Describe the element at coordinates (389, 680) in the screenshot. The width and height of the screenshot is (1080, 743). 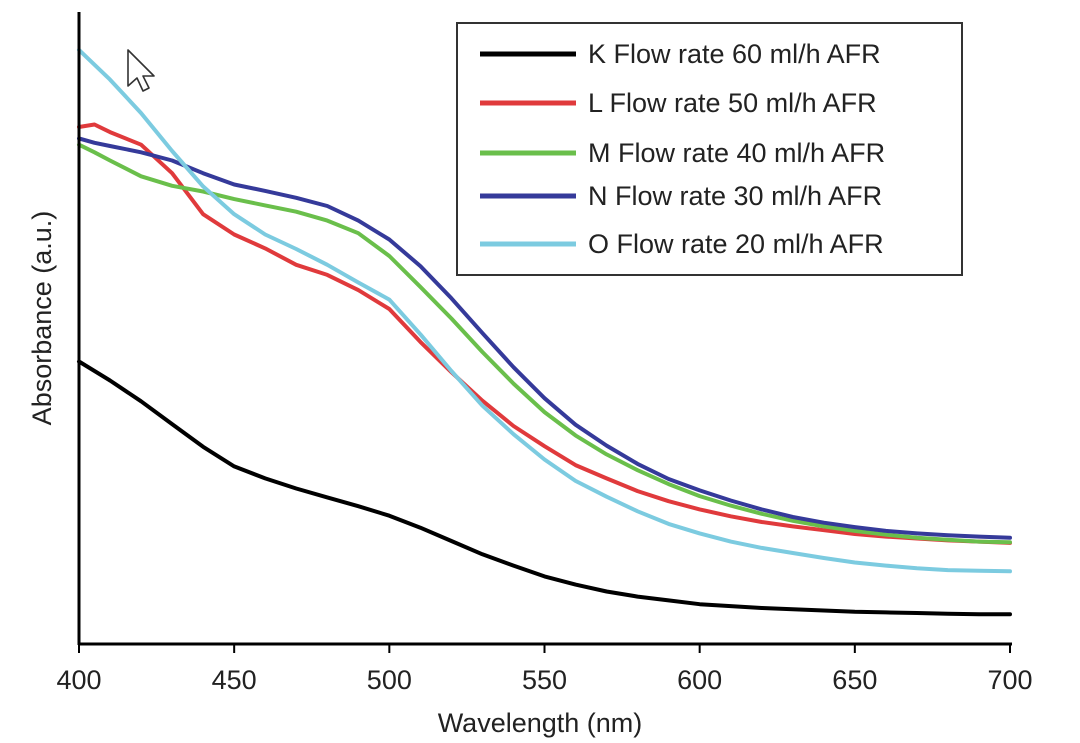
I see `x-tick-label-500: 500` at that location.